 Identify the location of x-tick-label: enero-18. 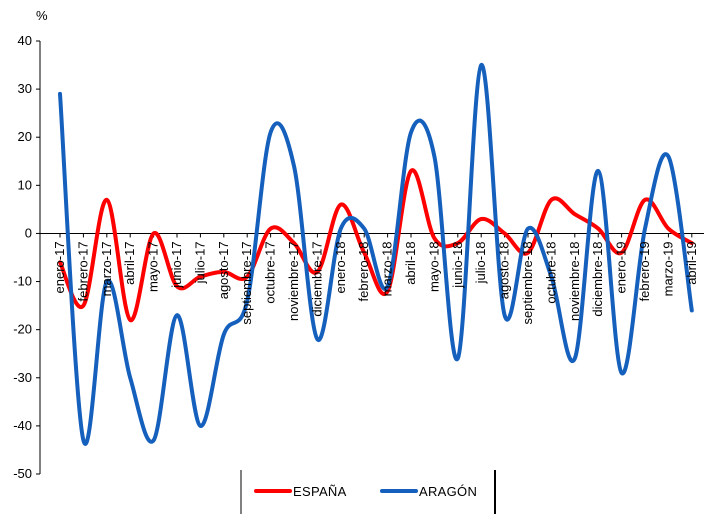
(340, 267).